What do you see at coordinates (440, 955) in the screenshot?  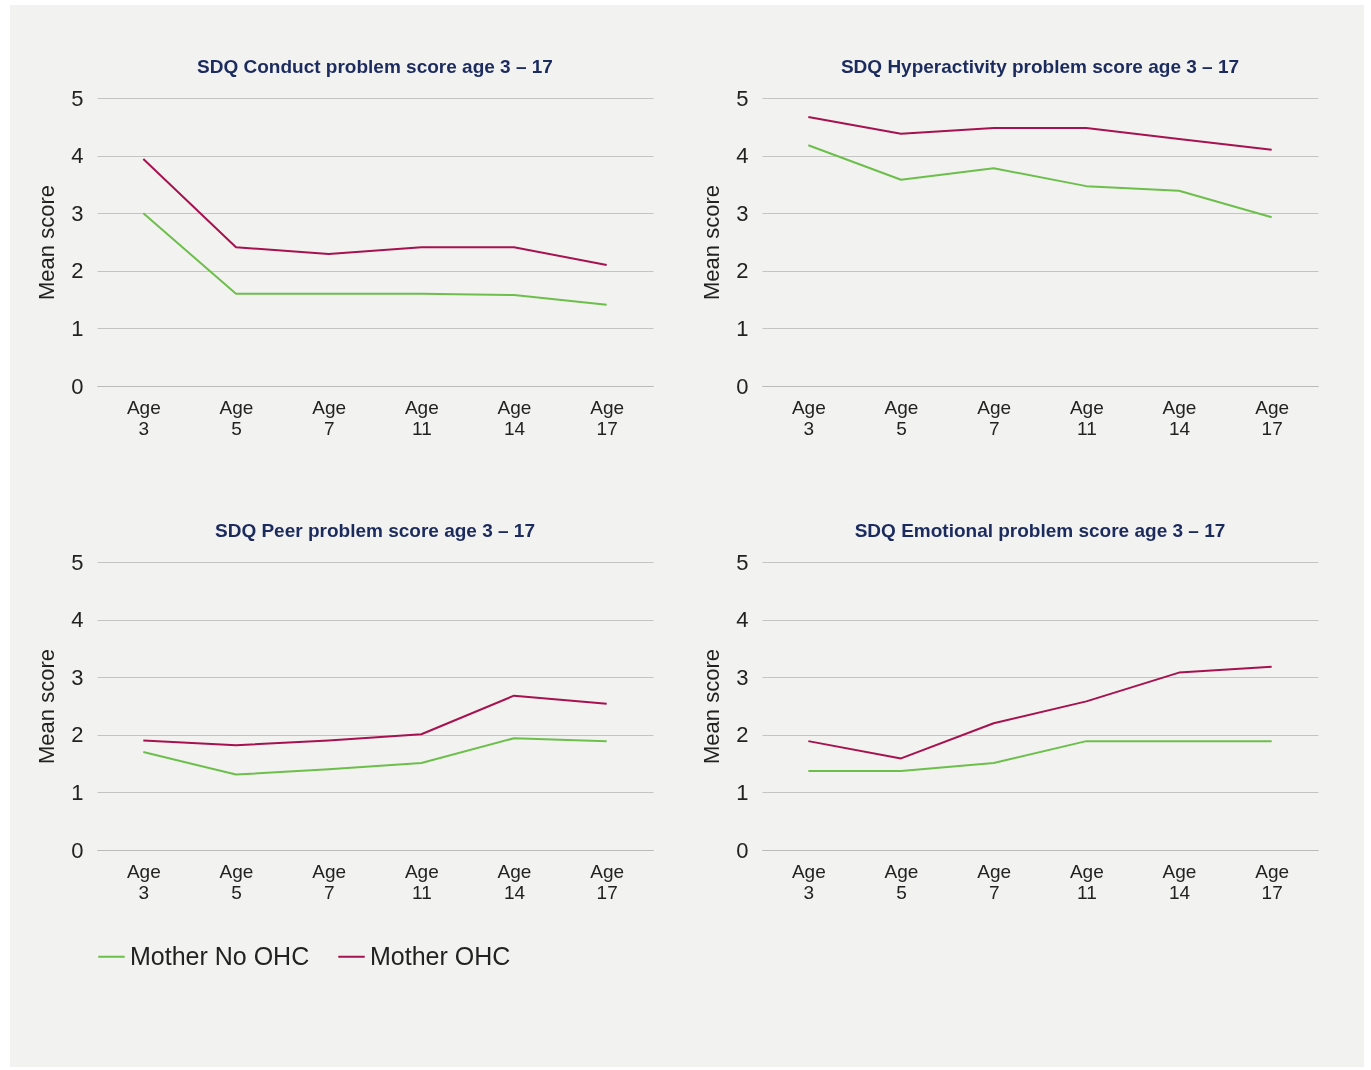 I see `legend-label: Mother OHC` at bounding box center [440, 955].